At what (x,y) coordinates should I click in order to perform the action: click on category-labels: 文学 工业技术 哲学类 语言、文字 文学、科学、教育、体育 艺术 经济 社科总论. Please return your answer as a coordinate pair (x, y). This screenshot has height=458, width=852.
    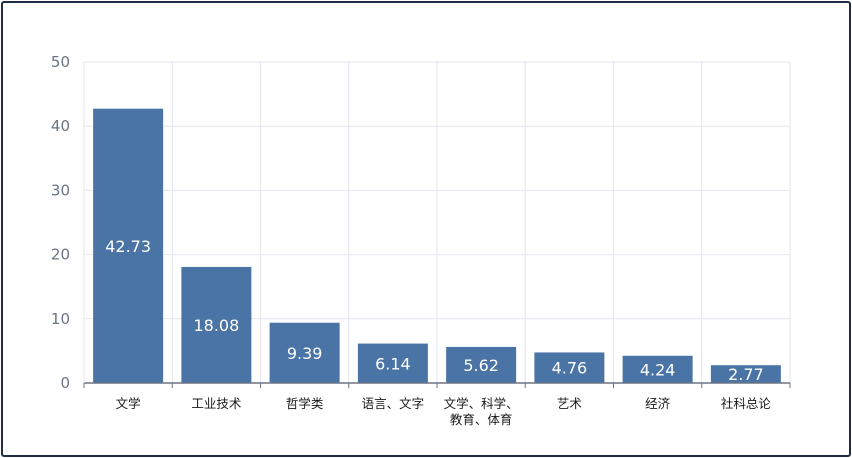
    Looking at the image, I should click on (444, 411).